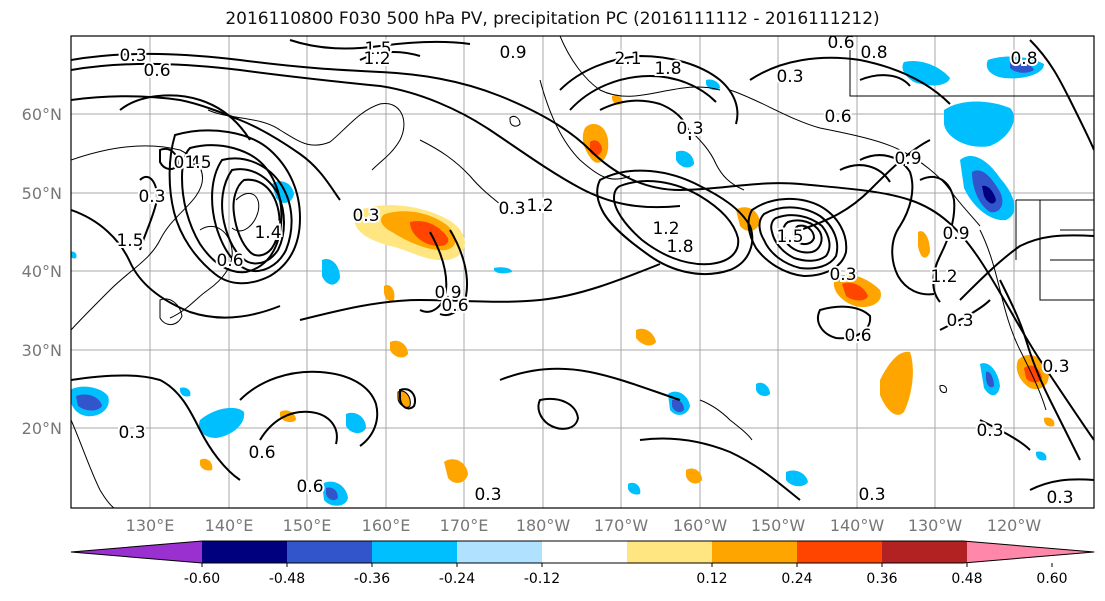 This screenshot has width=1105, height=601. What do you see at coordinates (42, 114) in the screenshot?
I see `lat-tick-label: 60°N` at bounding box center [42, 114].